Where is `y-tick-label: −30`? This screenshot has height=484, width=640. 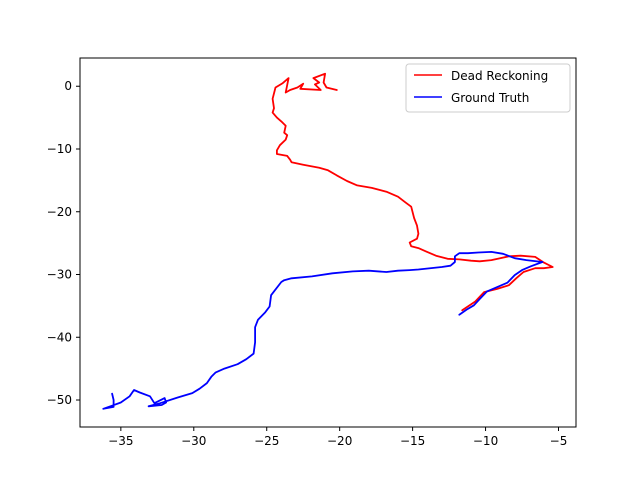
y-tick-label: −30 is located at coordinates (59, 275).